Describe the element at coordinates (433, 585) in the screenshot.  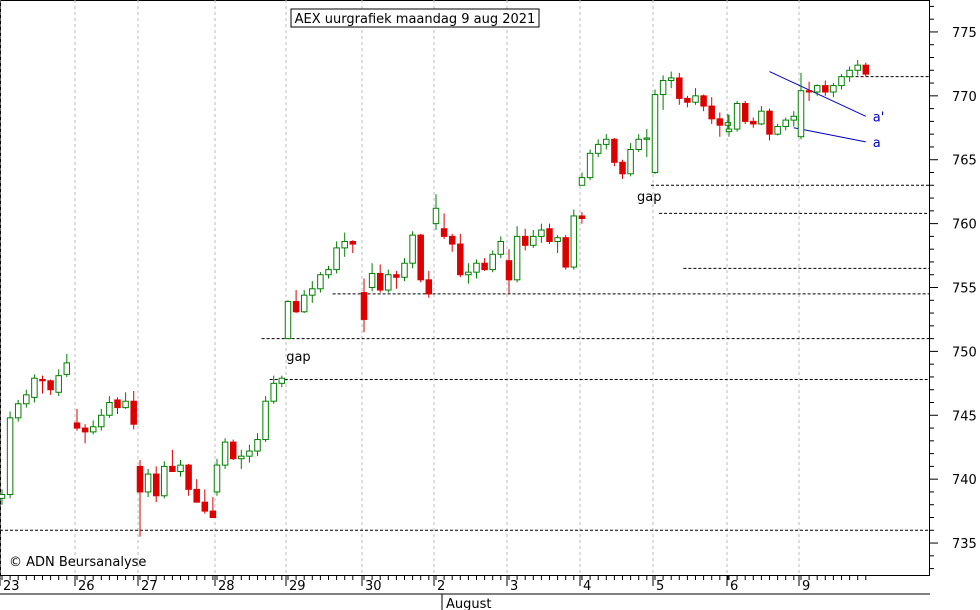
I see `x-axis: 23 26 27 28 29 30 2 3 4 5 6 9` at that location.